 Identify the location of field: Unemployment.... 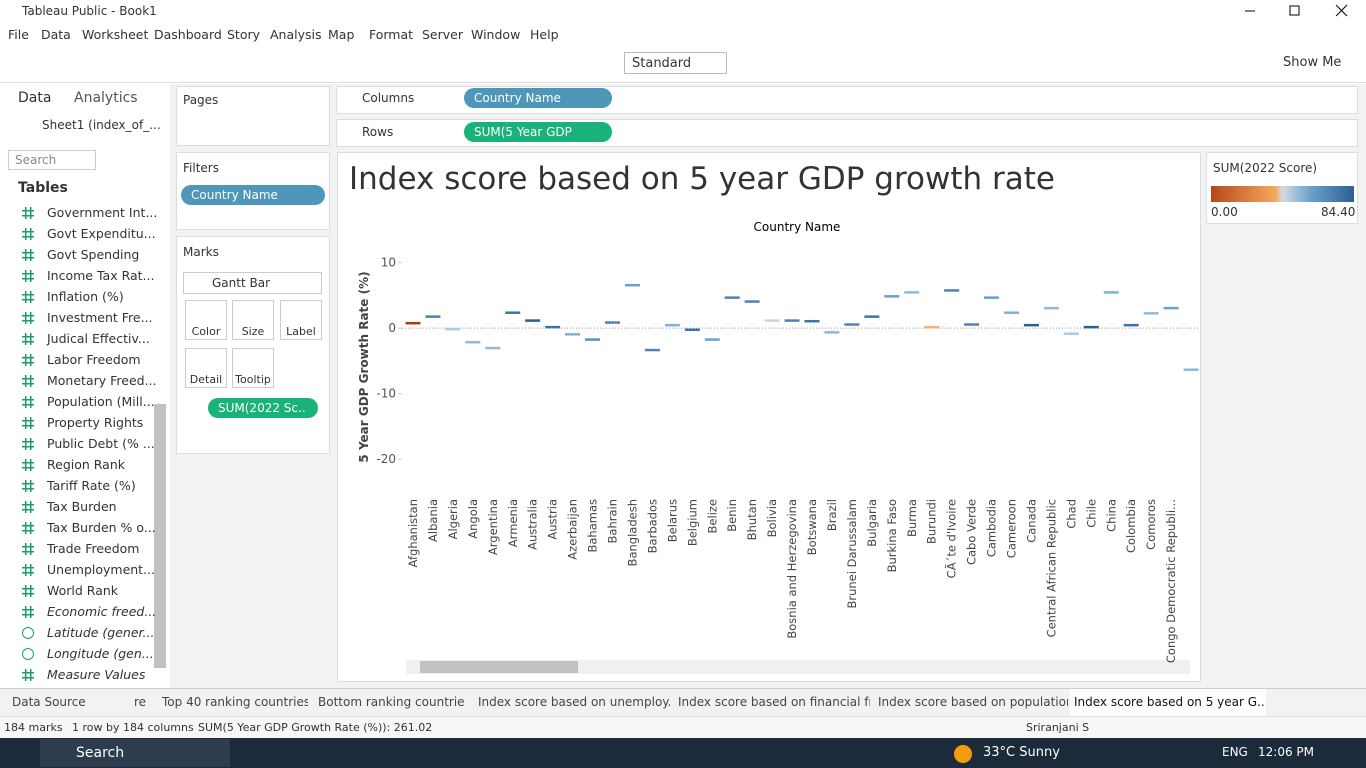
(101, 569).